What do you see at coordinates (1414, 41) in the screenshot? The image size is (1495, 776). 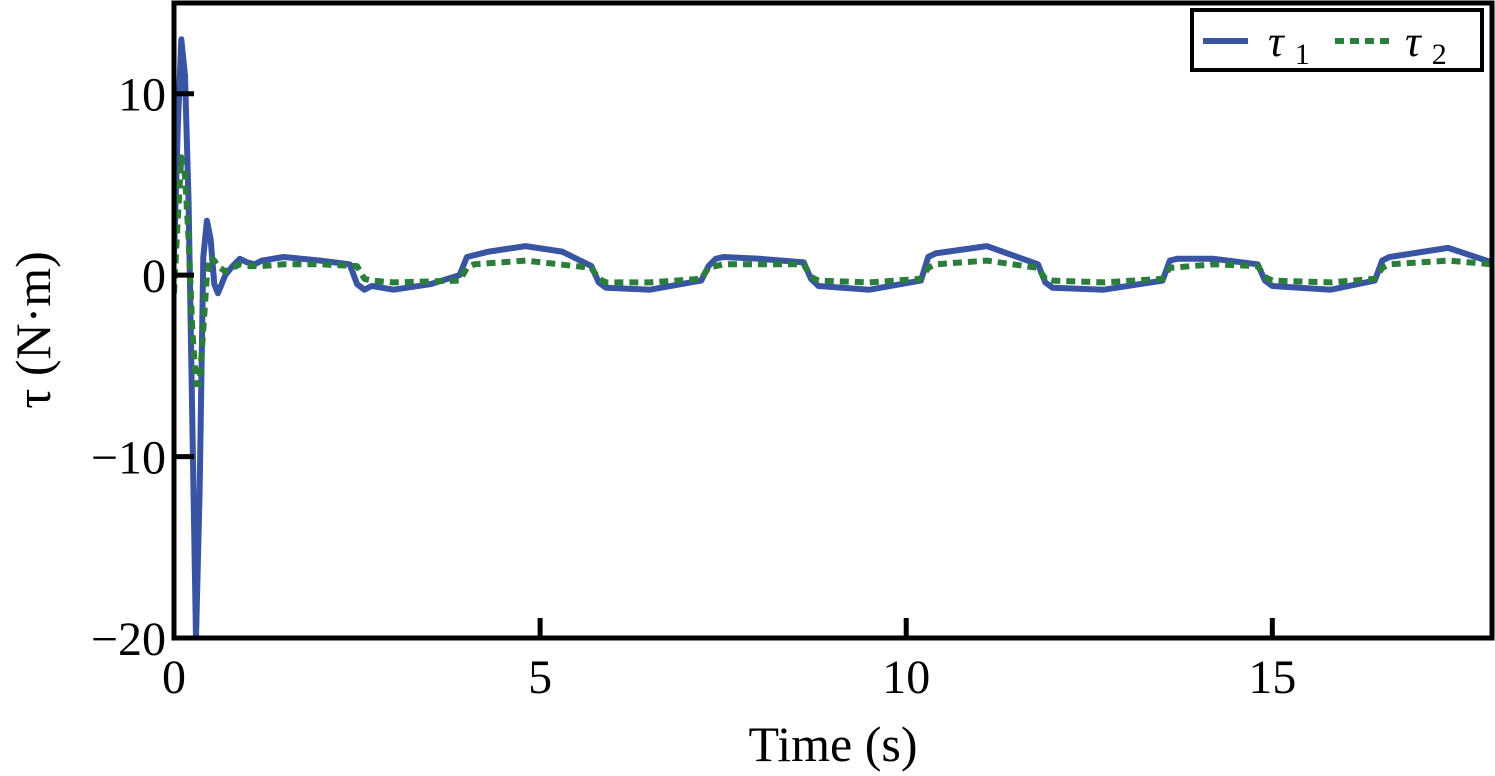 I see `legend-symbol-tau2: τ` at bounding box center [1414, 41].